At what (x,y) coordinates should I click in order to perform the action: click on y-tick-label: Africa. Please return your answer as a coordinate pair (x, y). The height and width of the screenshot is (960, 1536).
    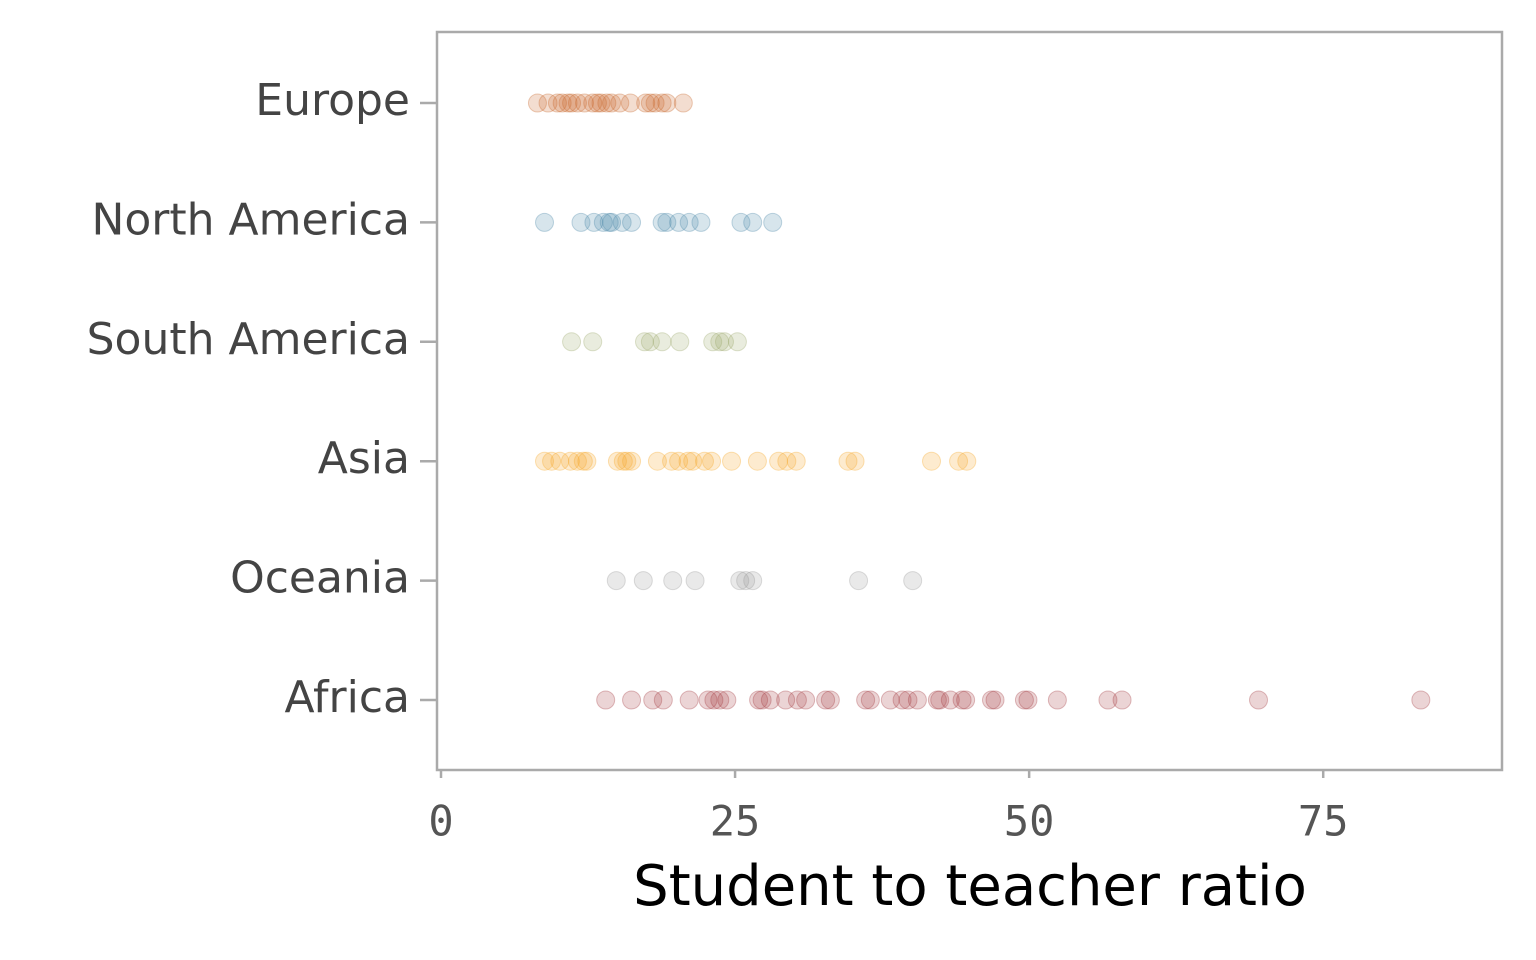
    Looking at the image, I should click on (348, 697).